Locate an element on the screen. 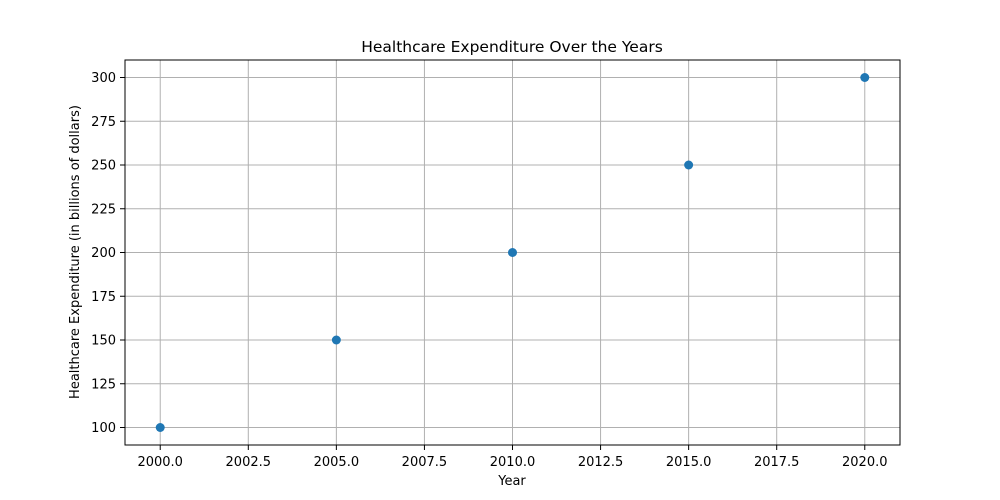 This screenshot has height=500, width=1000. y-tick-label: 125 is located at coordinates (103, 384).